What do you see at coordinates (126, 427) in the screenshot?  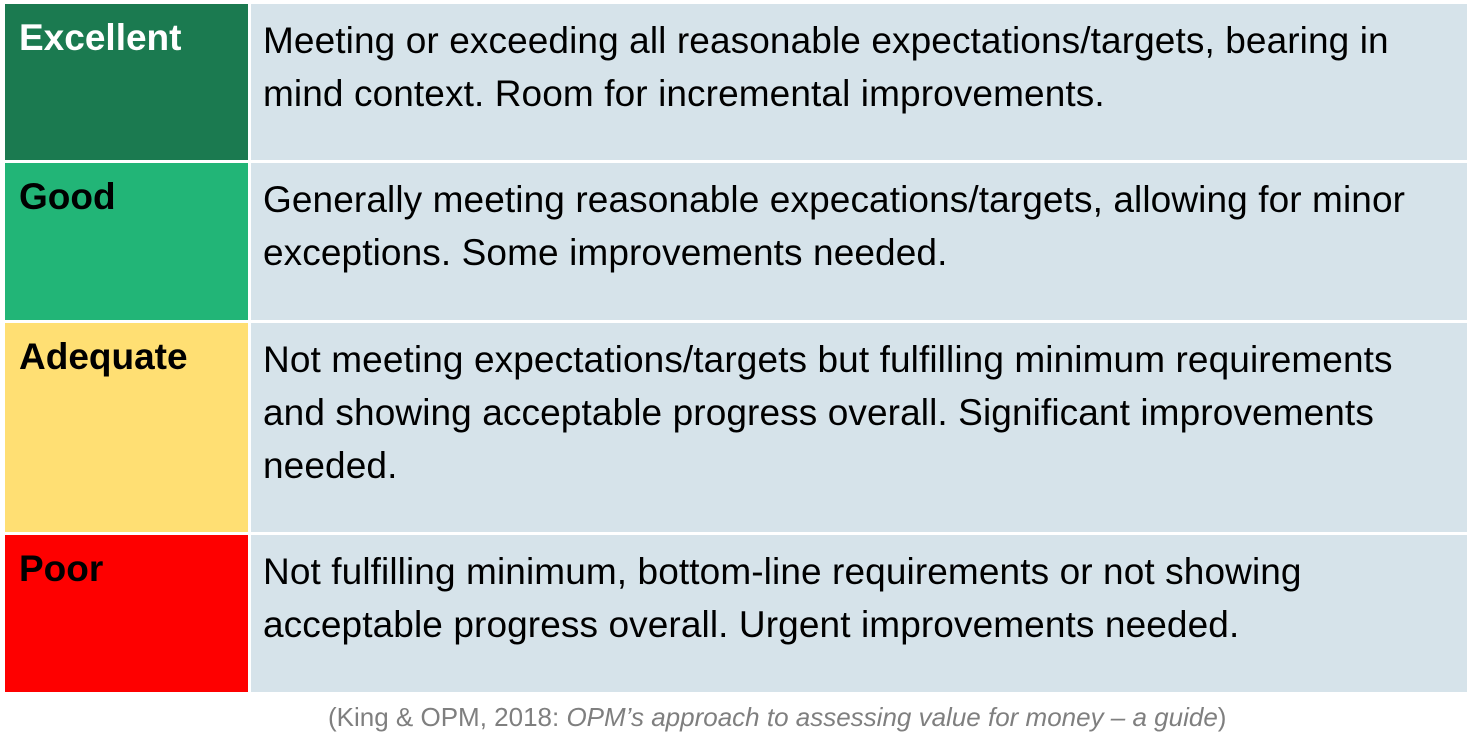 I see `level-label-adequate: Adequate` at bounding box center [126, 427].